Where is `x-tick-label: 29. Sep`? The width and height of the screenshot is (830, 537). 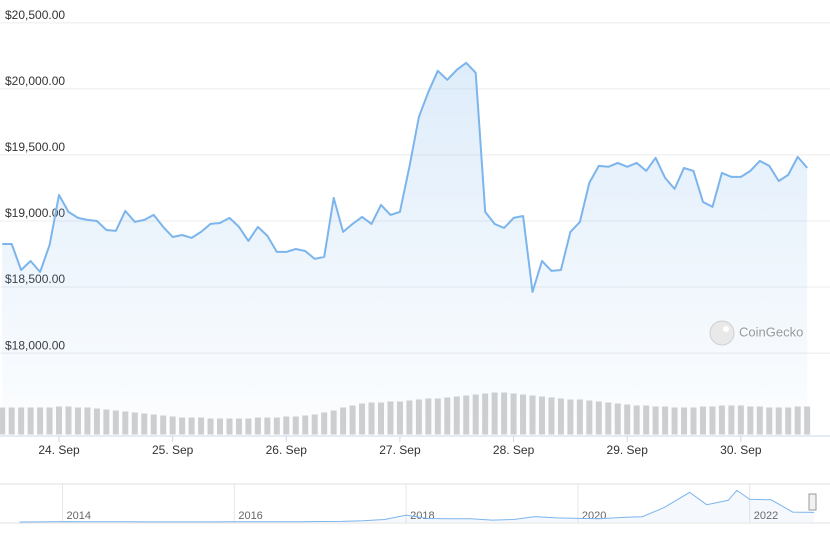
x-tick-label: 29. Sep is located at coordinates (628, 450).